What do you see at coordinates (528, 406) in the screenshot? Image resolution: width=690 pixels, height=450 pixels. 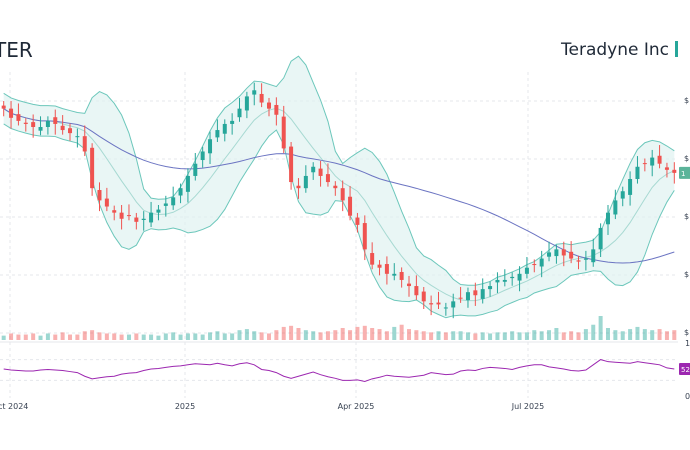 I see `x-tick-label: Jul 2025` at bounding box center [528, 406].